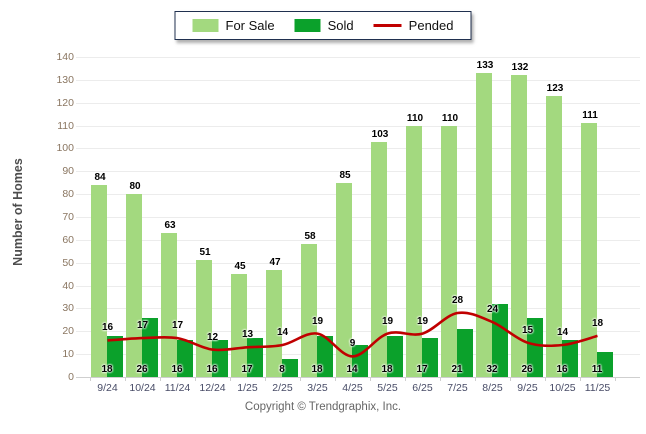  I want to click on x-tick-label: 8/25, so click(492, 388).